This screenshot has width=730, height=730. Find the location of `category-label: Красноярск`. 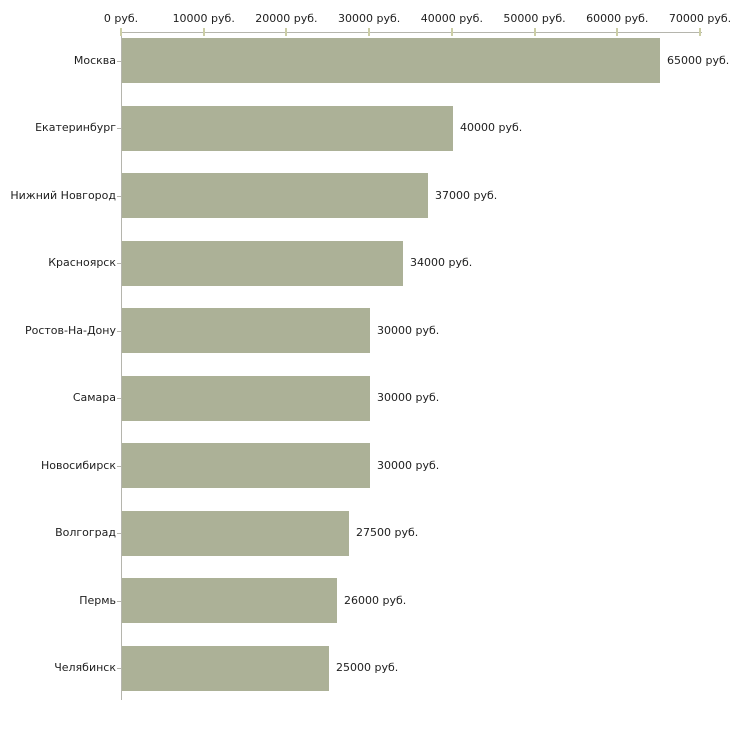

category-label: Красноярск is located at coordinates (82, 262).